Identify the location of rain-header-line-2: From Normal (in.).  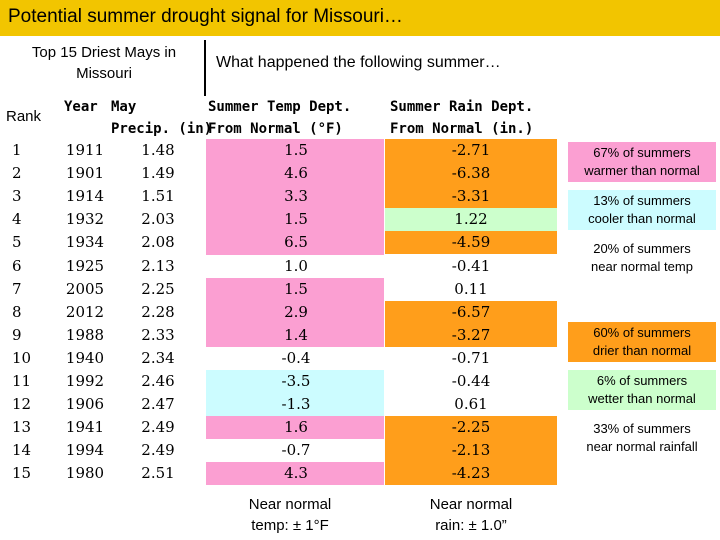
(462, 129).